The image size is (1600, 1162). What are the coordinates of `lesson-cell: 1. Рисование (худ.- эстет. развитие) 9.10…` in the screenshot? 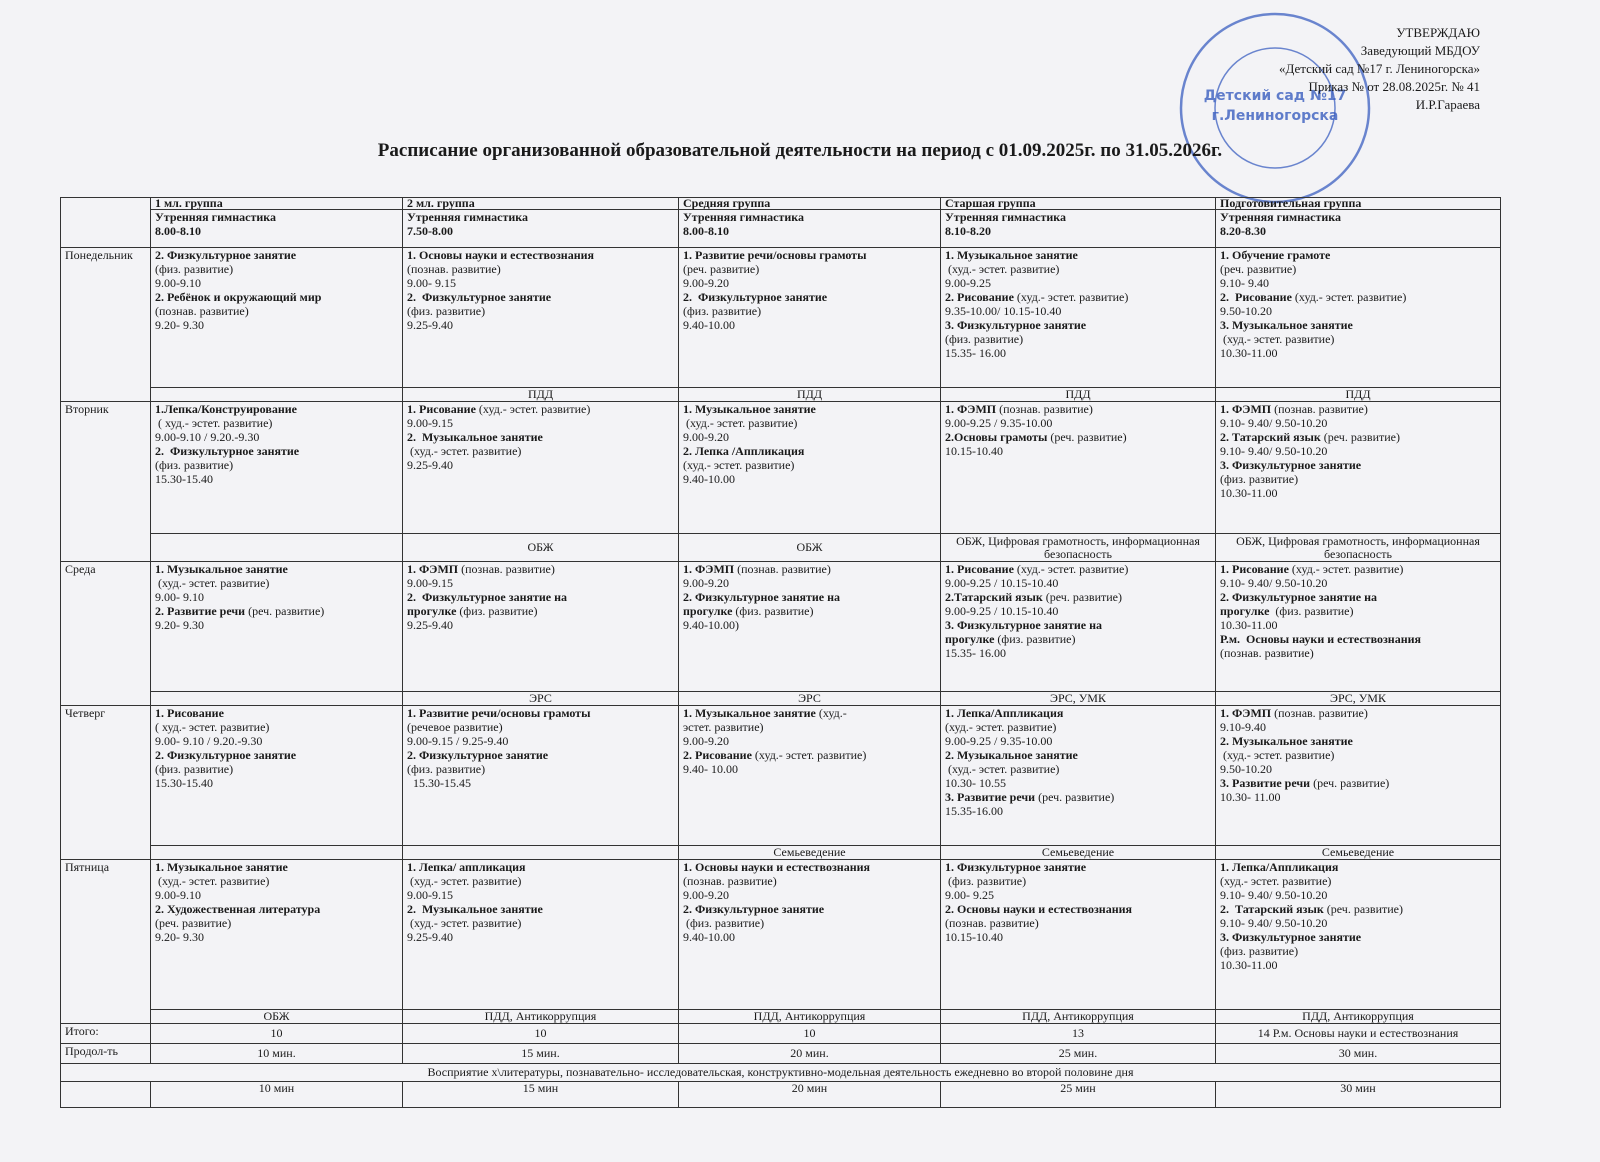 It's located at (1358, 626).